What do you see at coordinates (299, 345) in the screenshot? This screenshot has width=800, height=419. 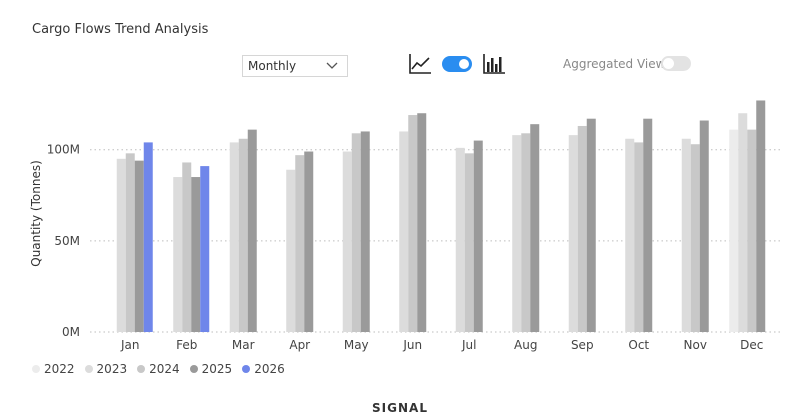 I see `x-tick-label: Apr` at bounding box center [299, 345].